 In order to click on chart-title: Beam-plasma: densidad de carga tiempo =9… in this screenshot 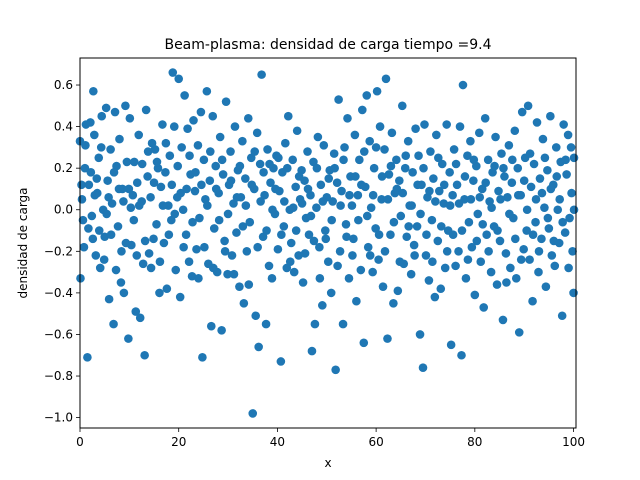, I will do `click(327, 45)`.